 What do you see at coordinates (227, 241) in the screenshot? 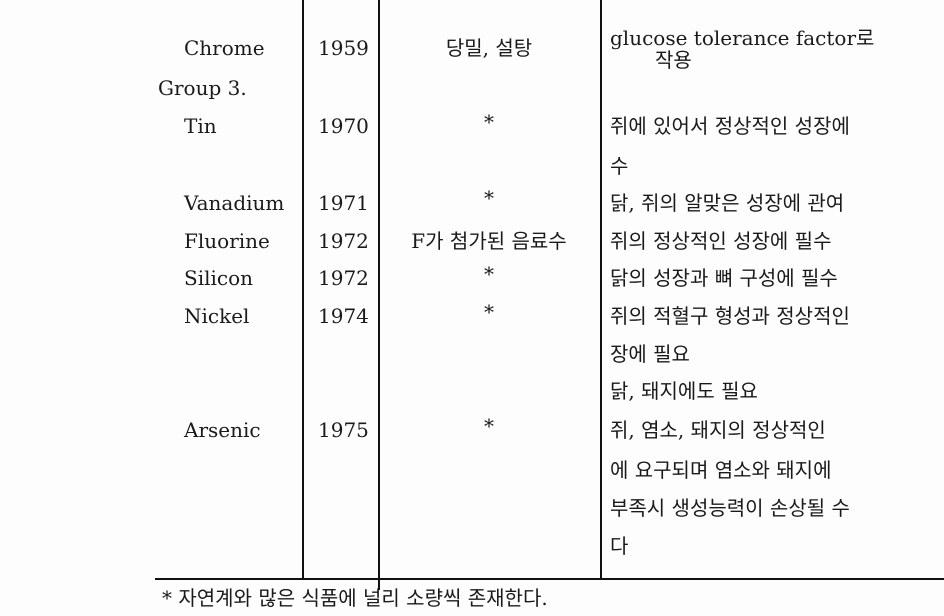
I see `element-name: Fluorine` at bounding box center [227, 241].